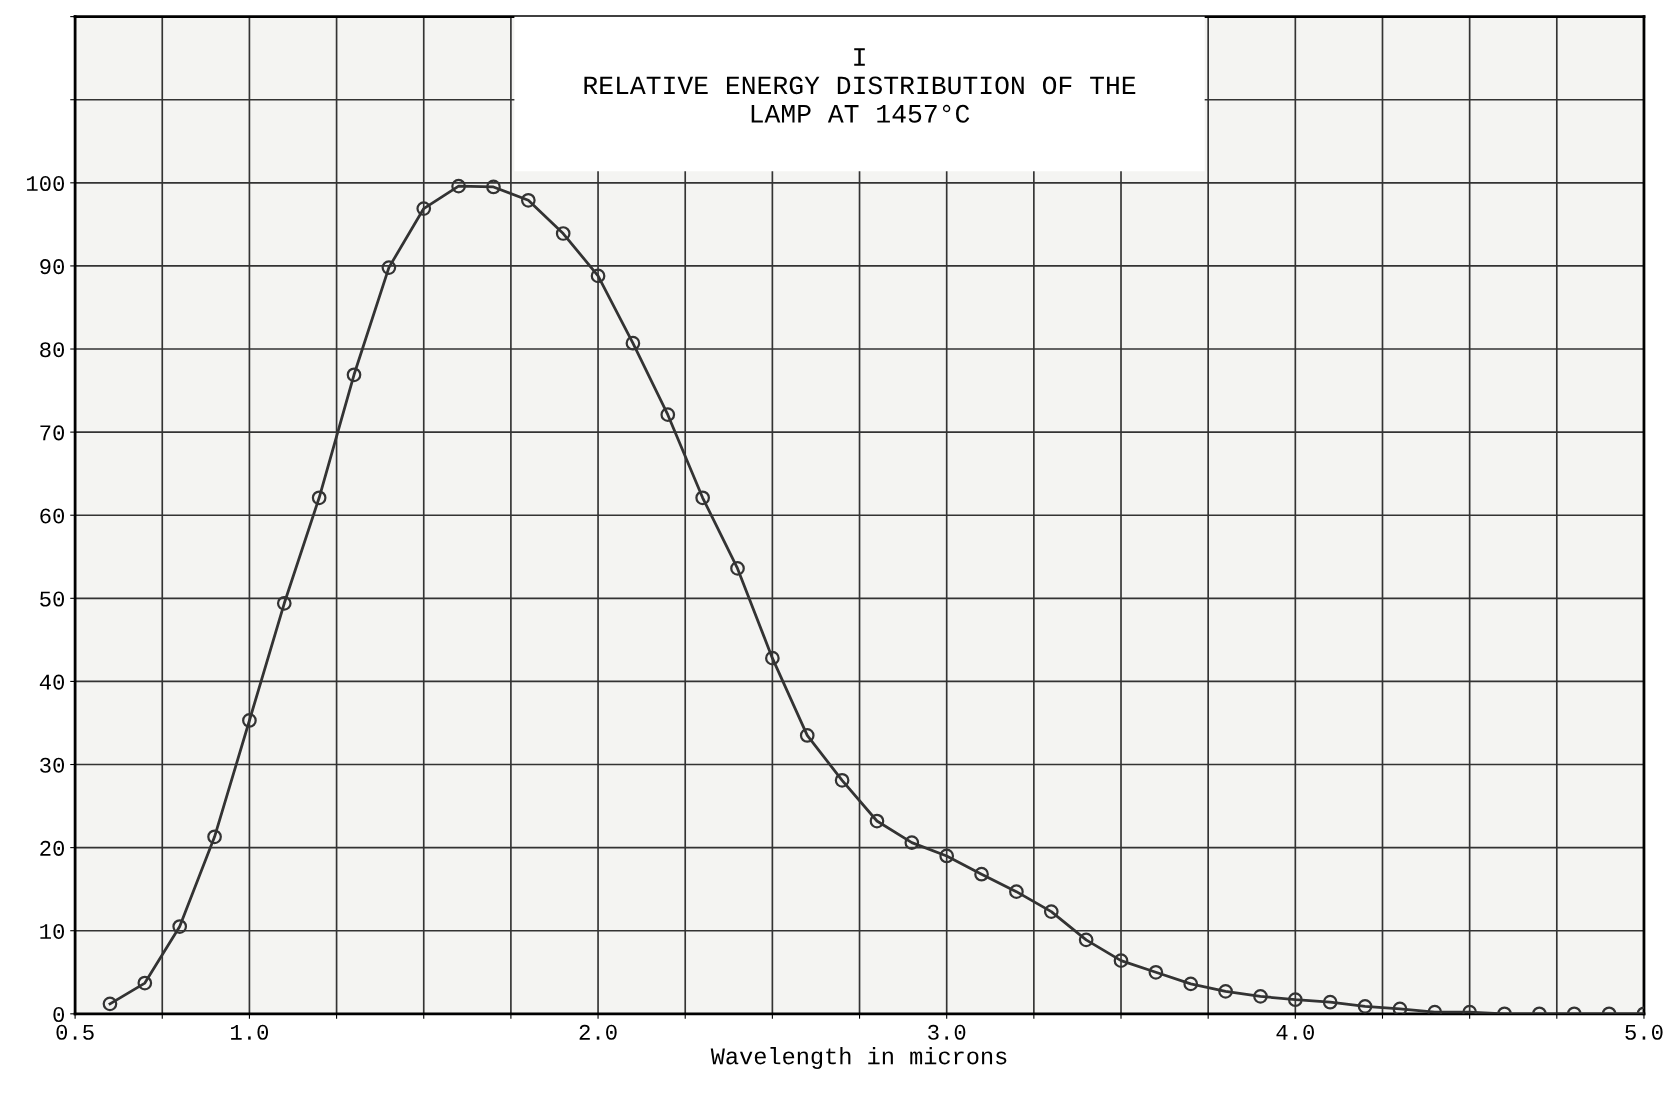 The image size is (1669, 1108). I want to click on y-tick-label: 70, so click(52, 433).